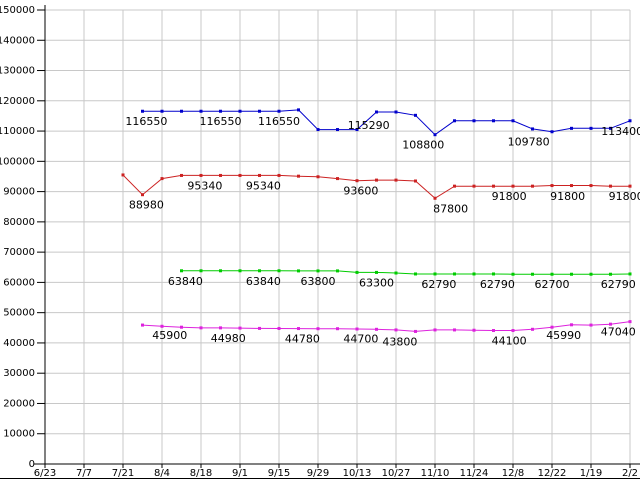 The width and height of the screenshot is (640, 480). Describe the element at coordinates (376, 282) in the screenshot. I see `svg-text: 63300` at that location.